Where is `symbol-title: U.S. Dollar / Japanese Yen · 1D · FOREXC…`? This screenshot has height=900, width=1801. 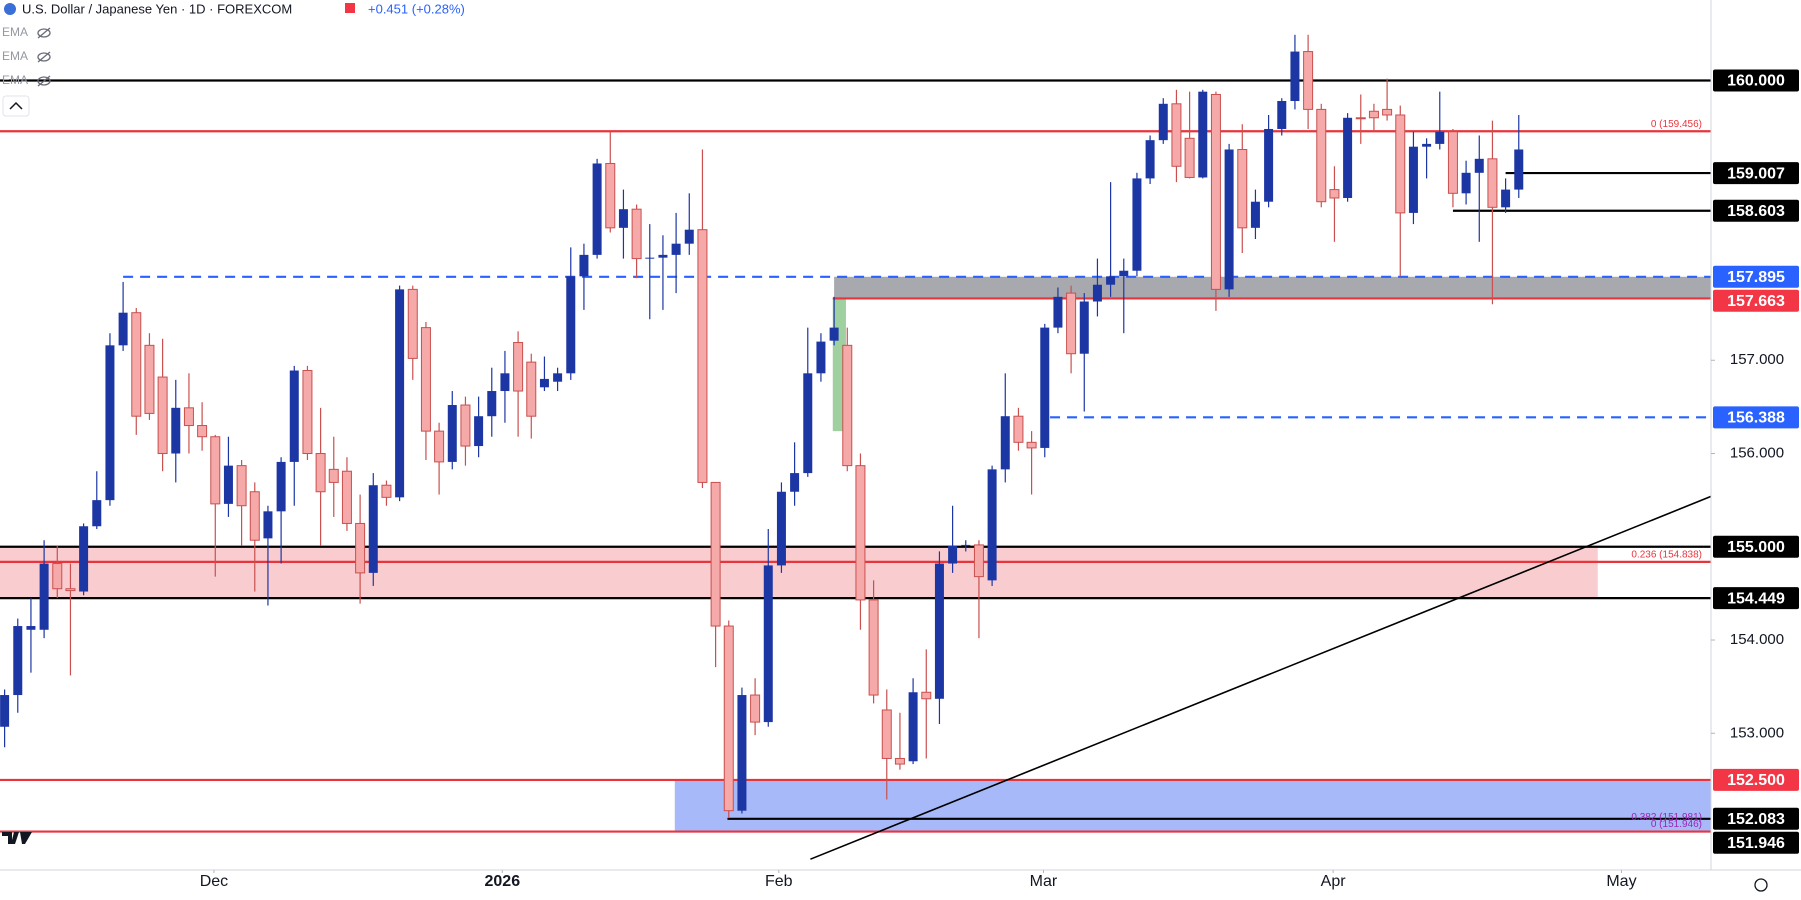
symbol-title: U.S. Dollar / Japanese Yen · 1D · FOREXC… is located at coordinates (157, 8).